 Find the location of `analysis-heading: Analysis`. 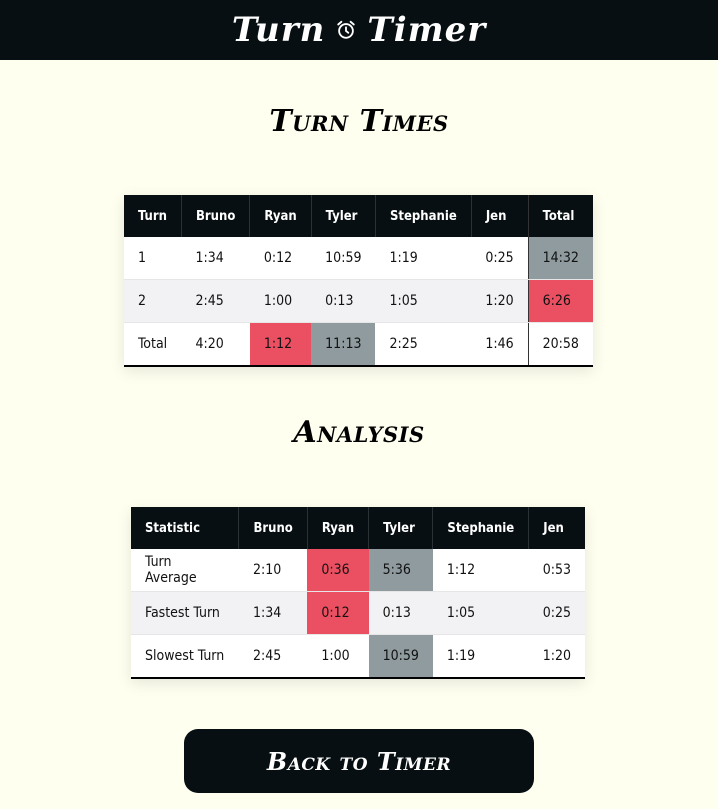

analysis-heading: Analysis is located at coordinates (359, 432).